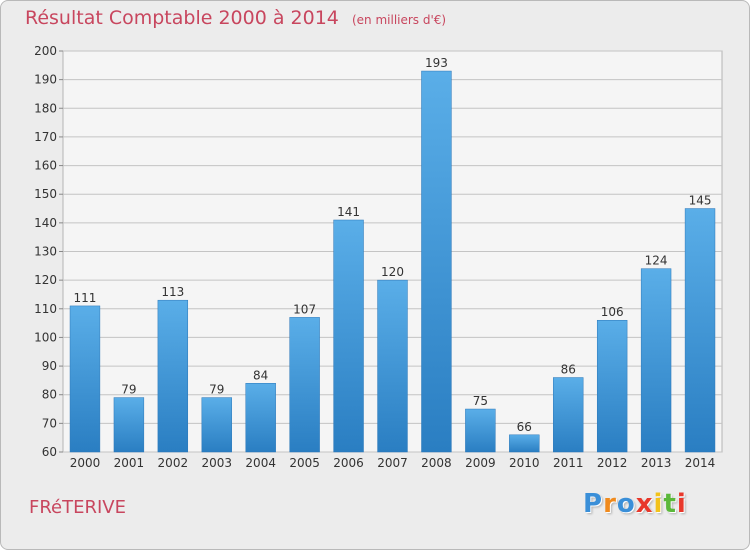  Describe the element at coordinates (77, 507) in the screenshot. I see `commune-name: FRéTERIVE` at that location.